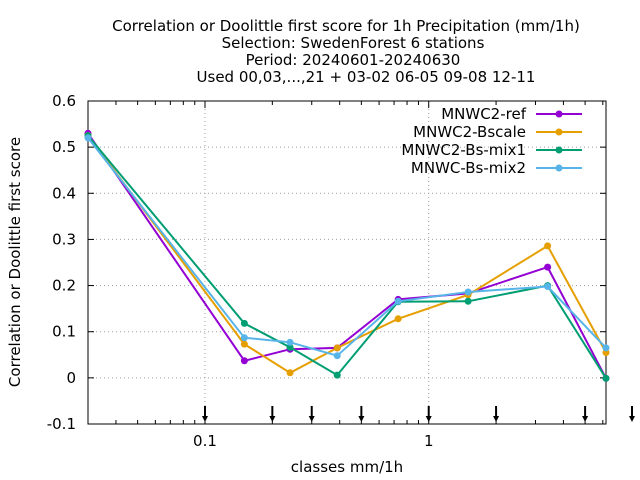 The width and height of the screenshot is (640, 480). What do you see at coordinates (71, 378) in the screenshot?
I see `y-tick-label: 0` at bounding box center [71, 378].